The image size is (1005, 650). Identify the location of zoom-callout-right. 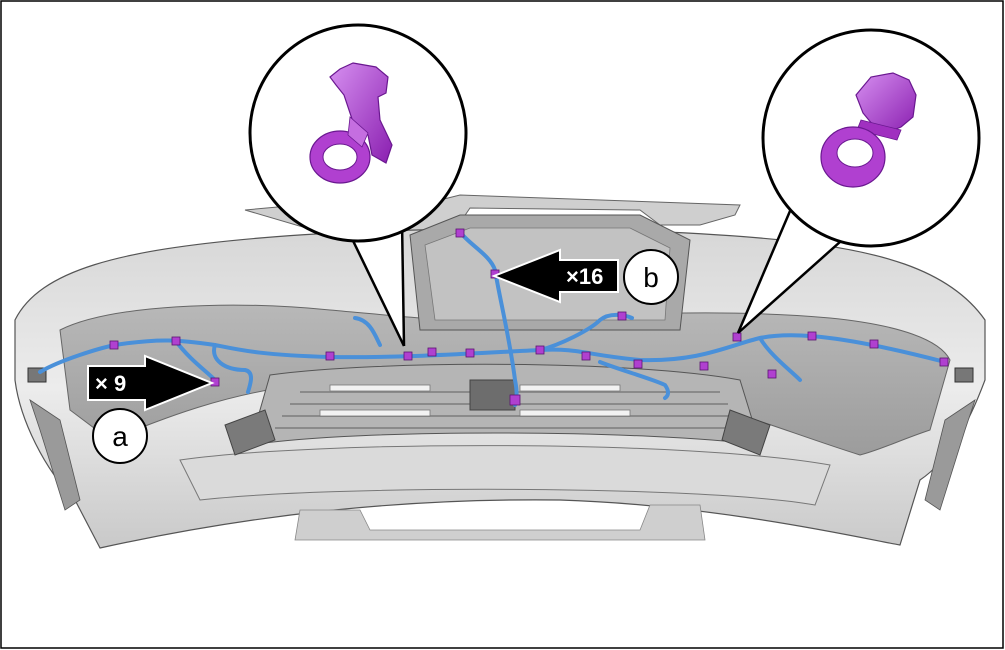
(858, 181).